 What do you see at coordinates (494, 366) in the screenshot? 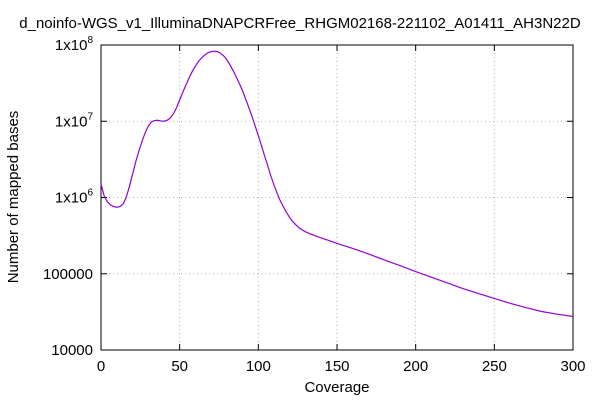
I see `x-tick-label: 250` at bounding box center [494, 366].